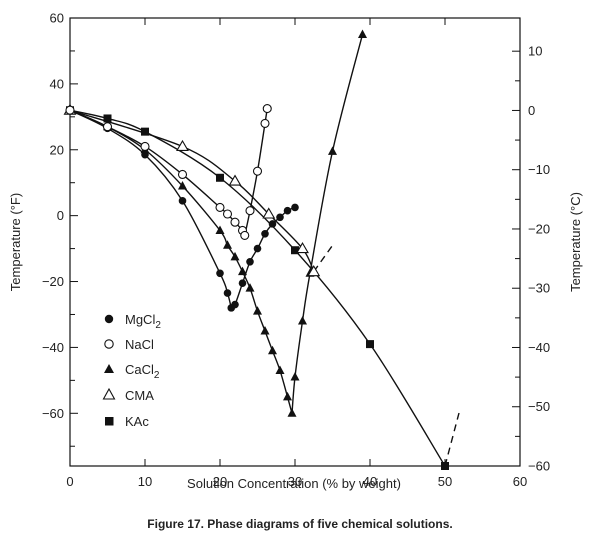 This screenshot has height=538, width=600. What do you see at coordinates (531, 110) in the screenshot?
I see `y-tick-label-right: 0` at bounding box center [531, 110].